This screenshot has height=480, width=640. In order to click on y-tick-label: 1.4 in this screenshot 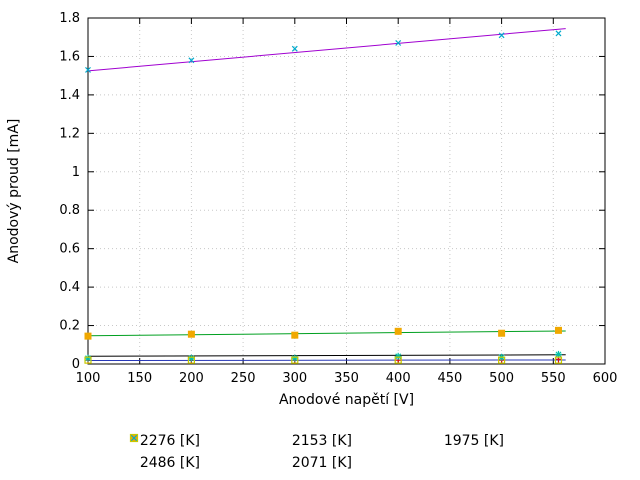, I will do `click(69, 95)`.